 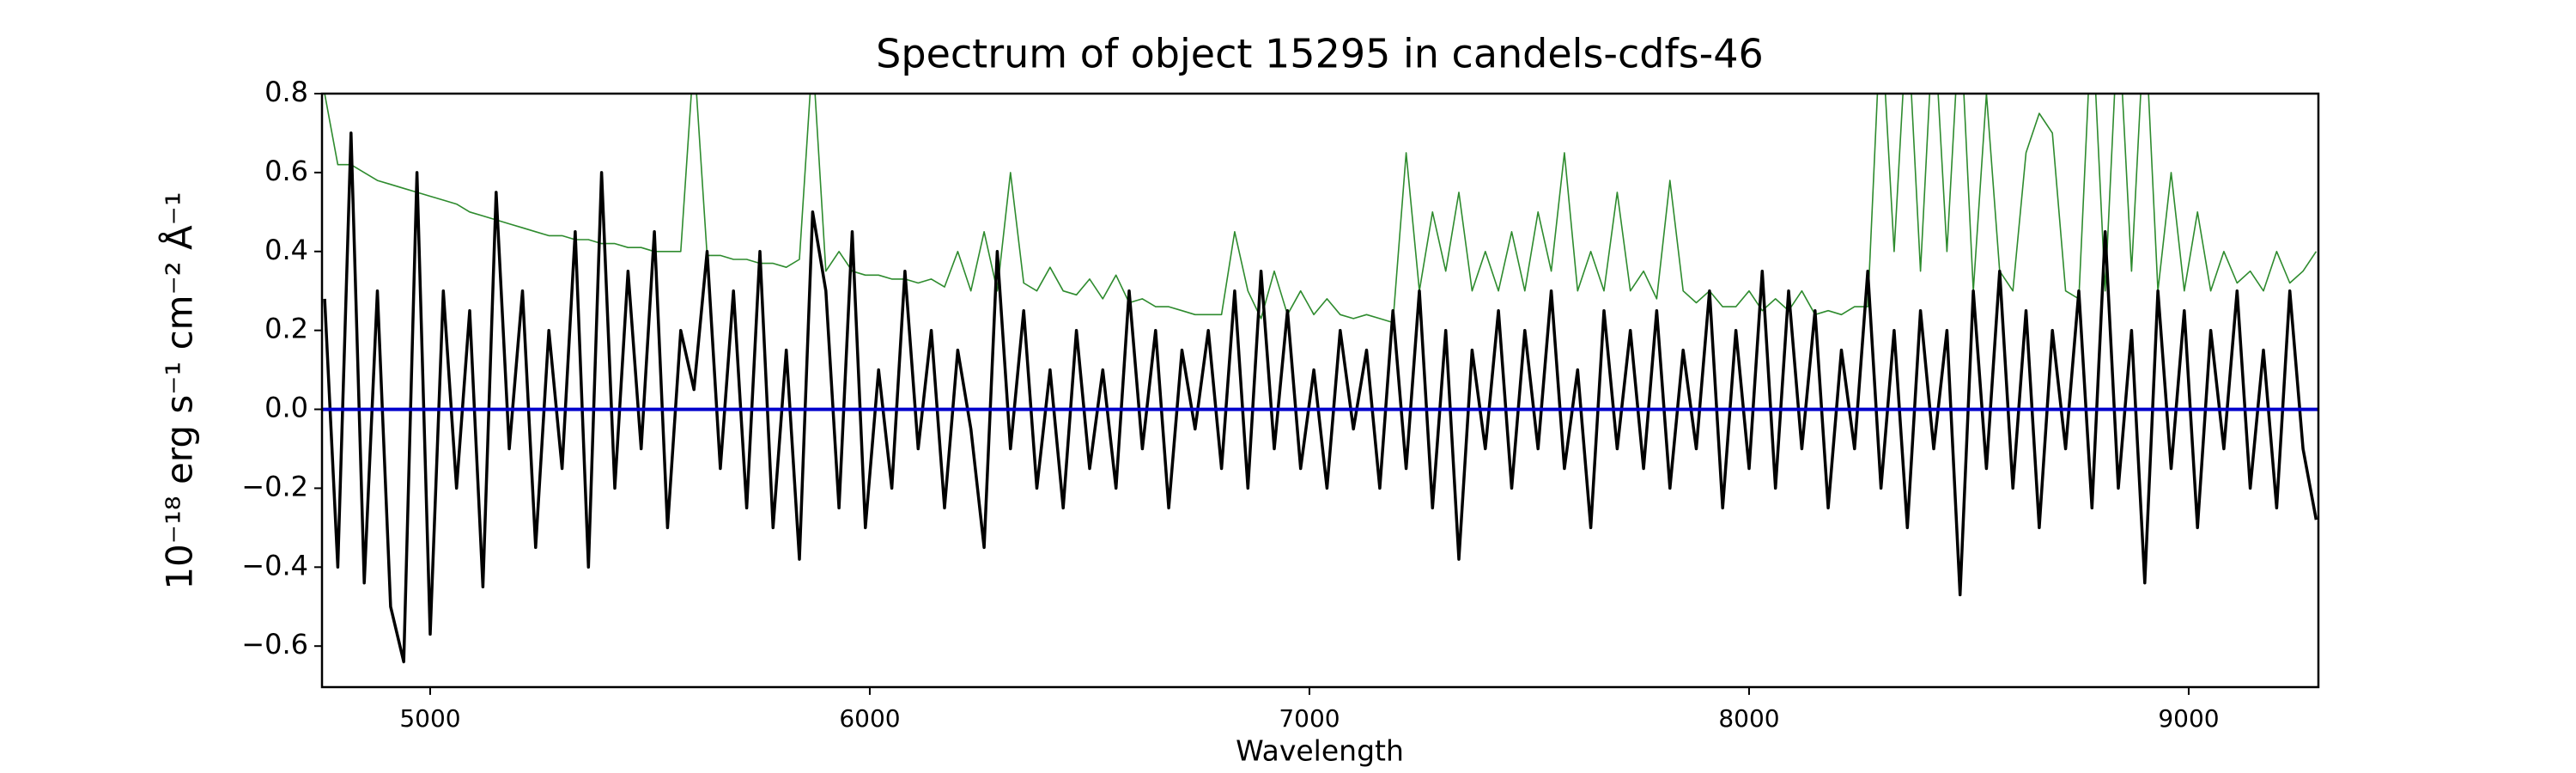 I want to click on x-tick-label: 5000, so click(x=430, y=718).